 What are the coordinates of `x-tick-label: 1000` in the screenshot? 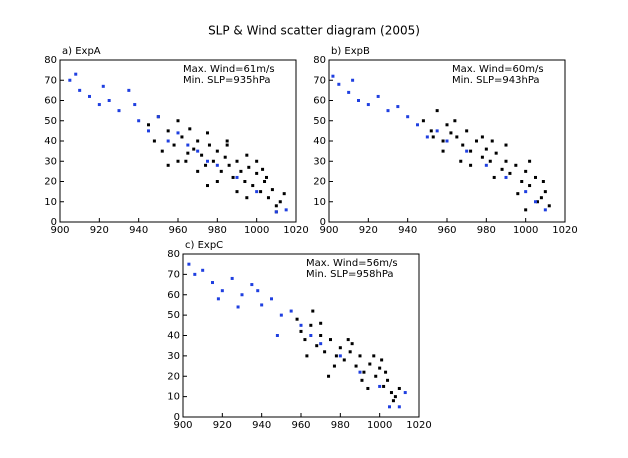 It's located at (379, 425).